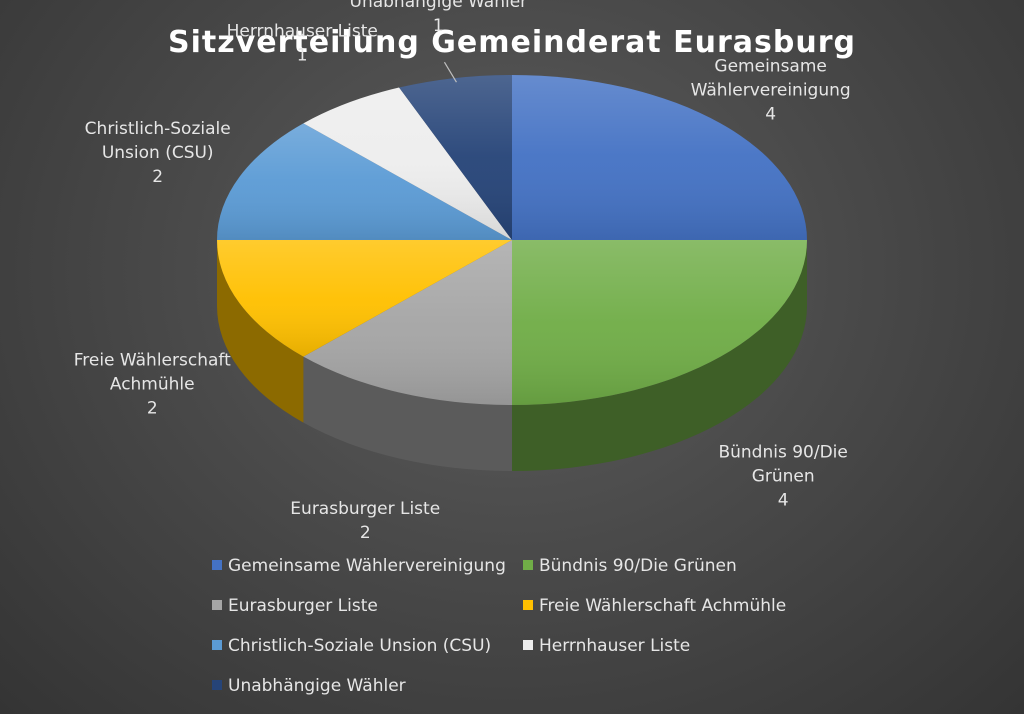 This screenshot has height=714, width=1024. Describe the element at coordinates (302, 43) in the screenshot. I see `data-label-herrnhauser-liste: Herrnhauser Liste 1` at that location.